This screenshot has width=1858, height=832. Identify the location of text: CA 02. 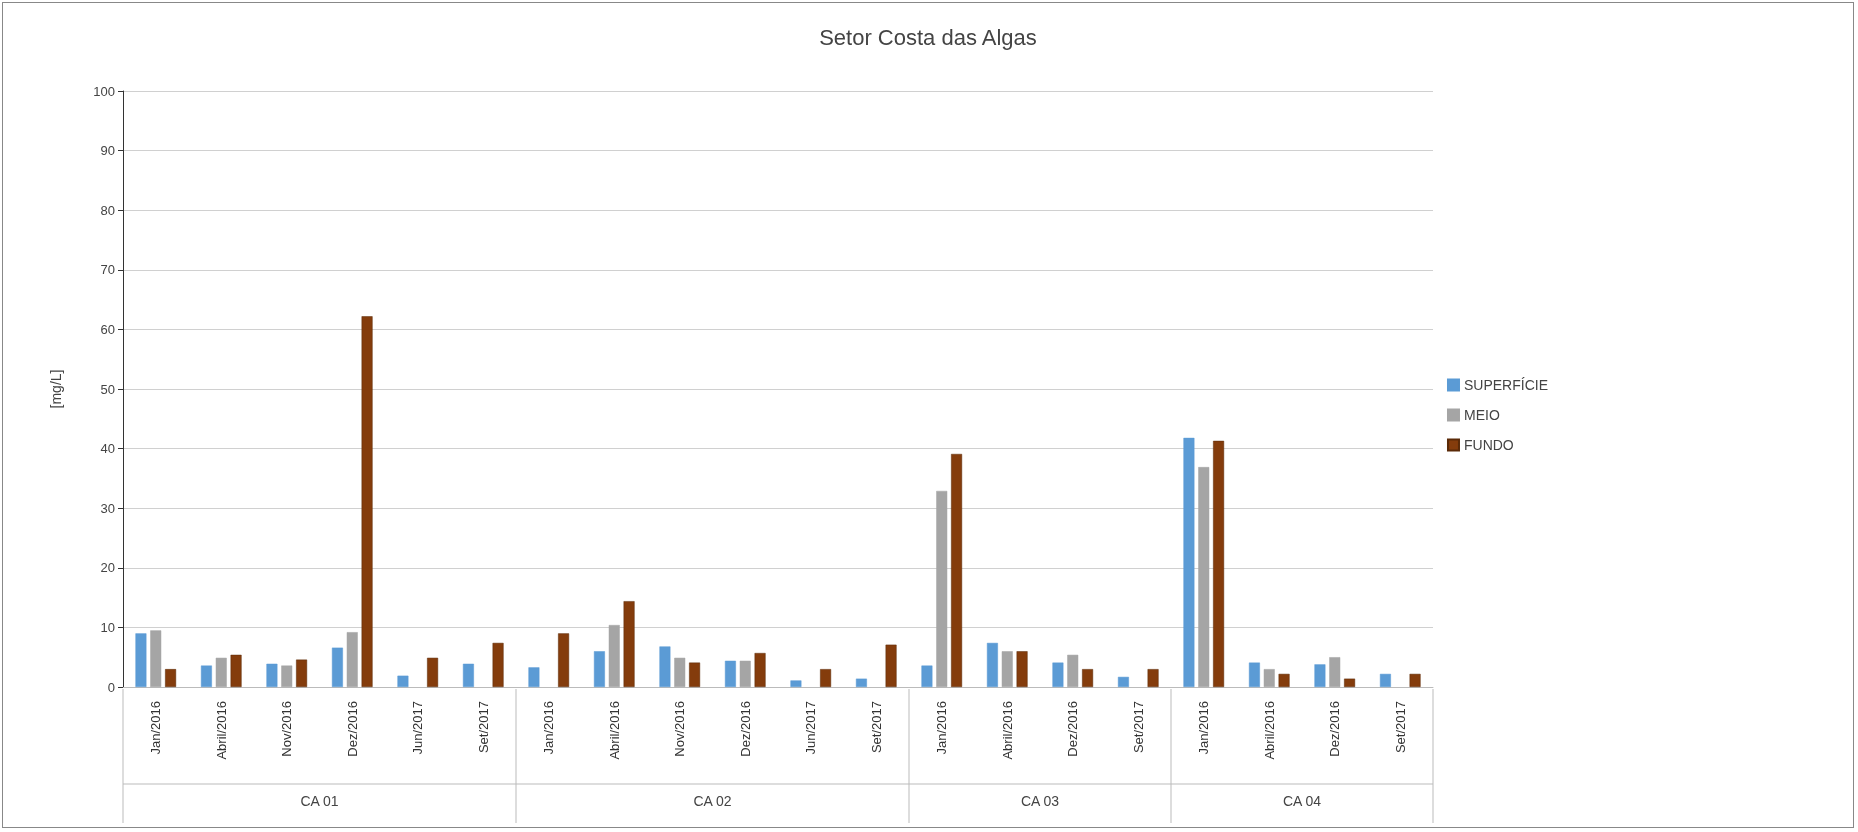
(712, 801).